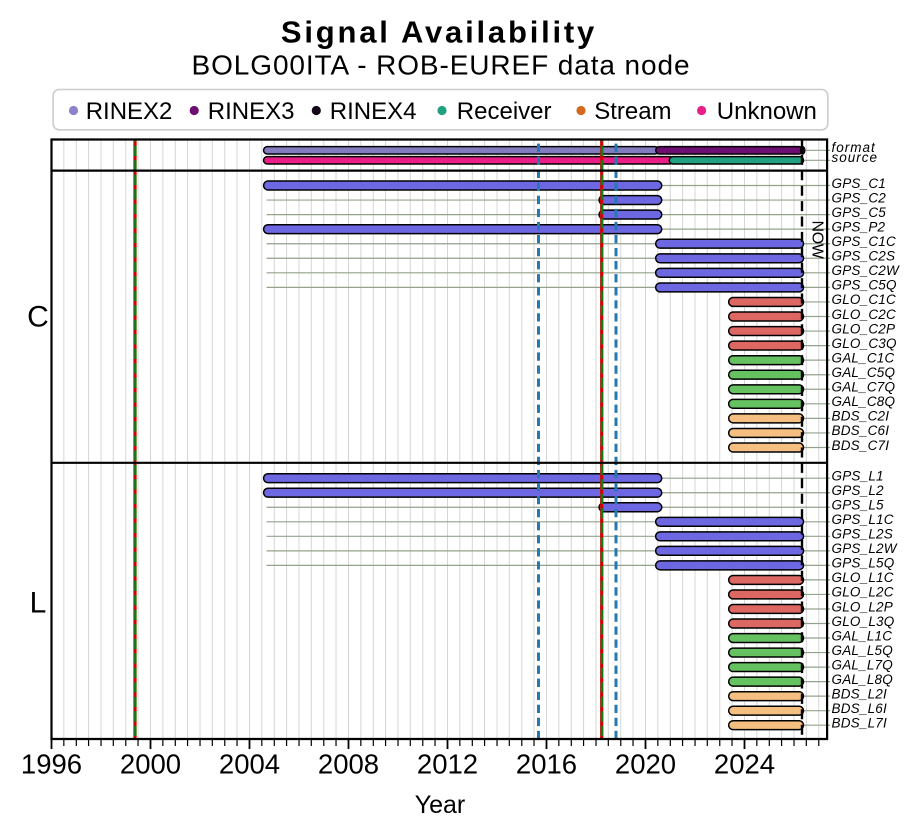 The image size is (918, 839). I want to click on svg-text: 2008, so click(348, 764).